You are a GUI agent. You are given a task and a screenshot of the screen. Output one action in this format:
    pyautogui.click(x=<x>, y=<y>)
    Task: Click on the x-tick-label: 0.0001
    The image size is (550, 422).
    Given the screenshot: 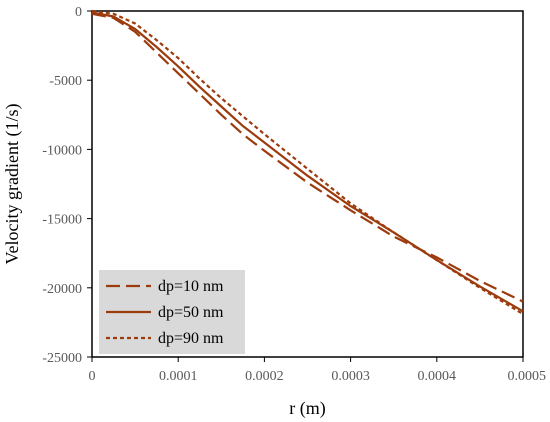 What is the action you would take?
    pyautogui.click(x=178, y=376)
    